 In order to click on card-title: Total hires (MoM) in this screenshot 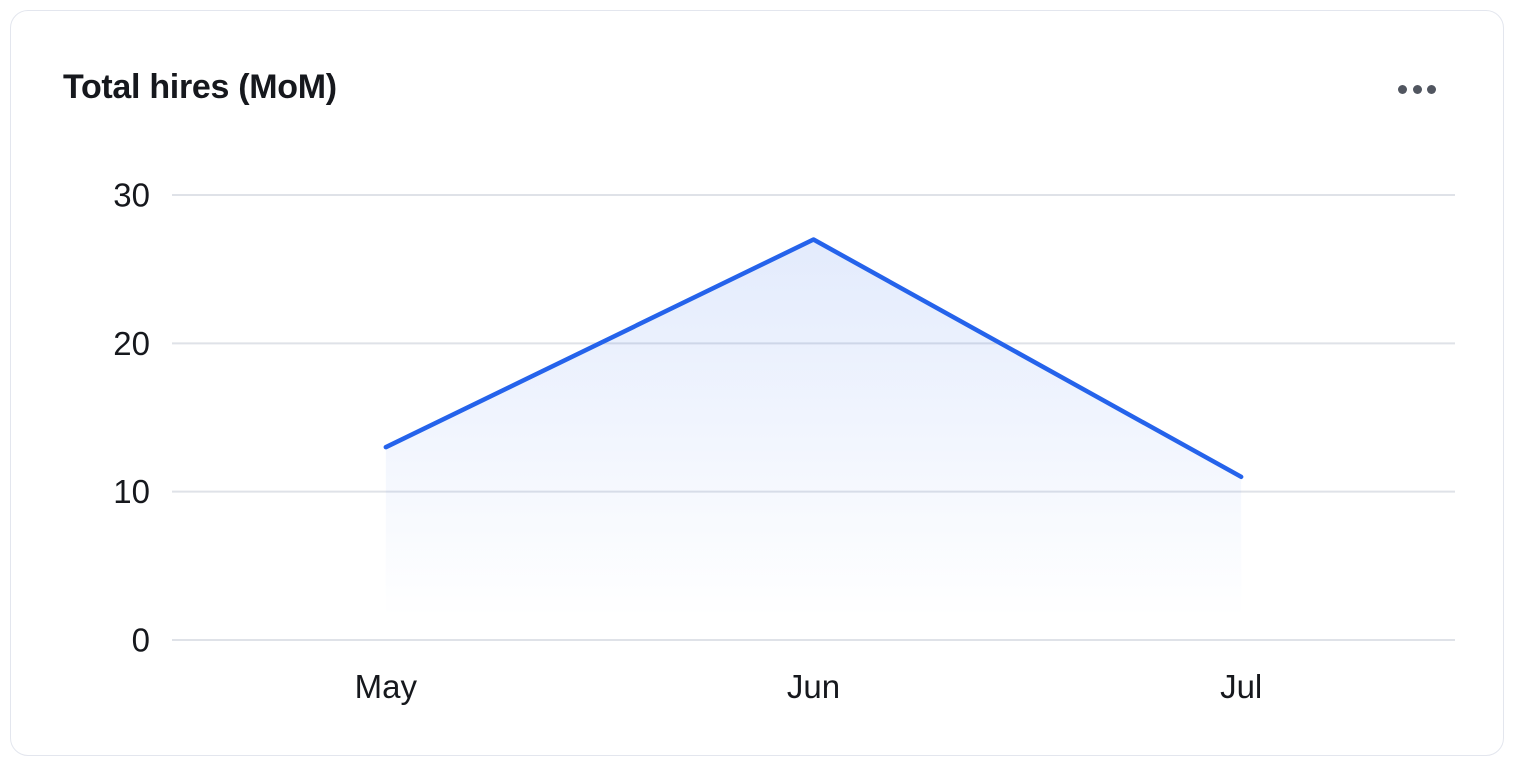, I will do `click(200, 87)`.